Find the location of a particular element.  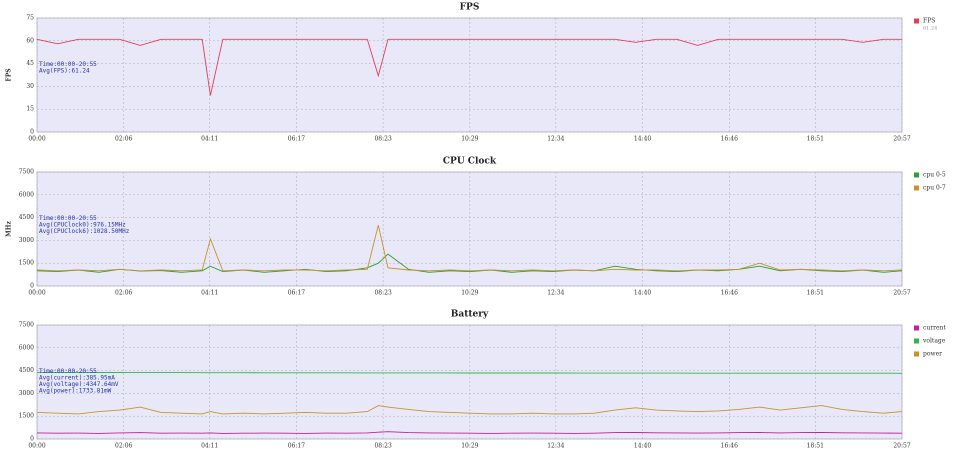

annotation: Avg(CPUClock0):976.15MHz is located at coordinates (82, 225).